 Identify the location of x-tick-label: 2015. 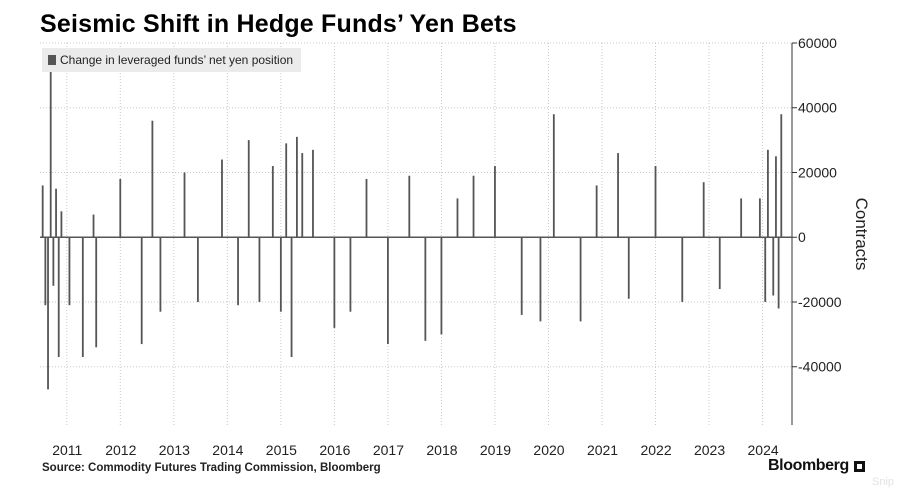
(281, 450).